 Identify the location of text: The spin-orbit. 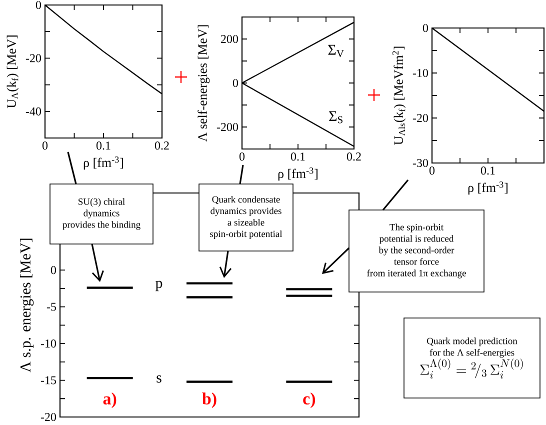
(417, 228).